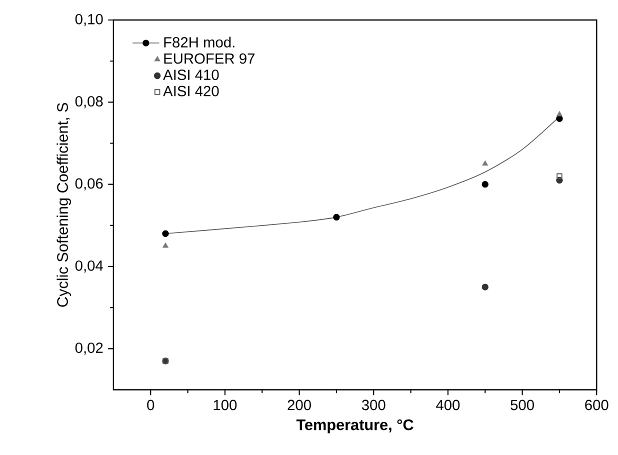 The height and width of the screenshot is (455, 618). Describe the element at coordinates (209, 58) in the screenshot. I see `legend-label: EUROFER 97` at that location.